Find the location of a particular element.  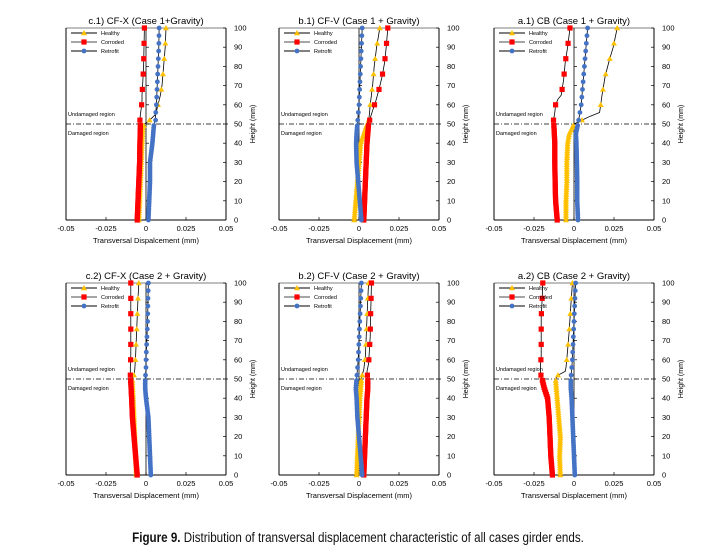

chart-title: c.2) CF-X (Case 2 + Gravity) is located at coordinates (146, 276).